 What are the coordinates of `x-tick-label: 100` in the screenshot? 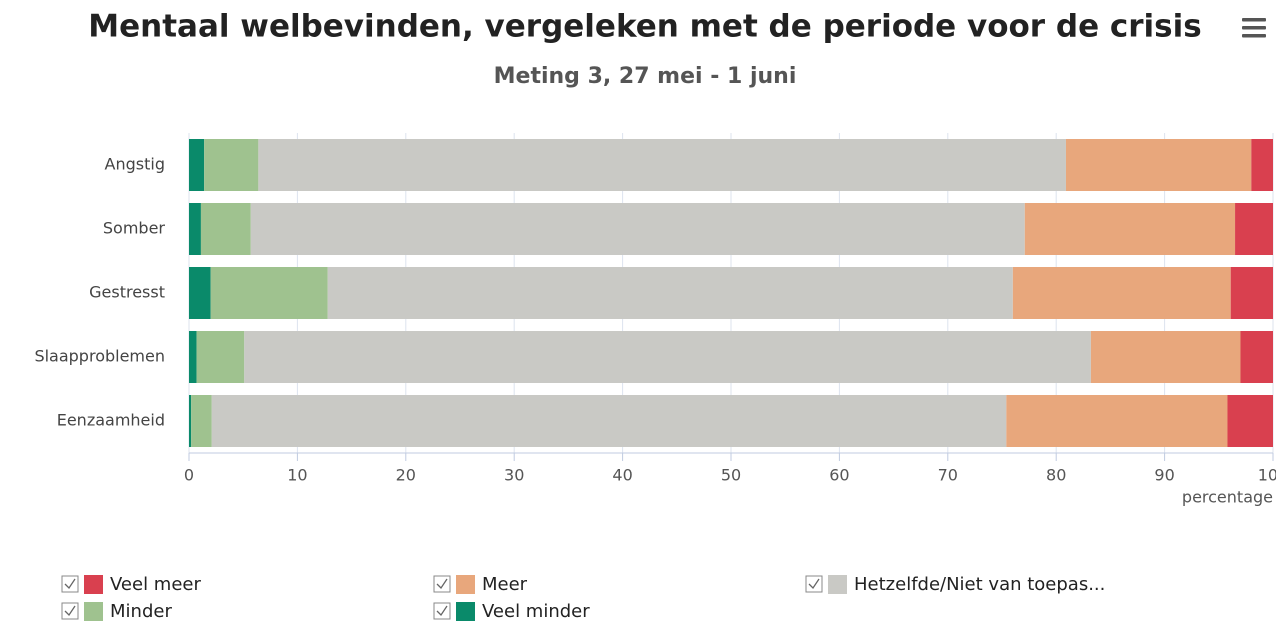 It's located at (1267, 475).